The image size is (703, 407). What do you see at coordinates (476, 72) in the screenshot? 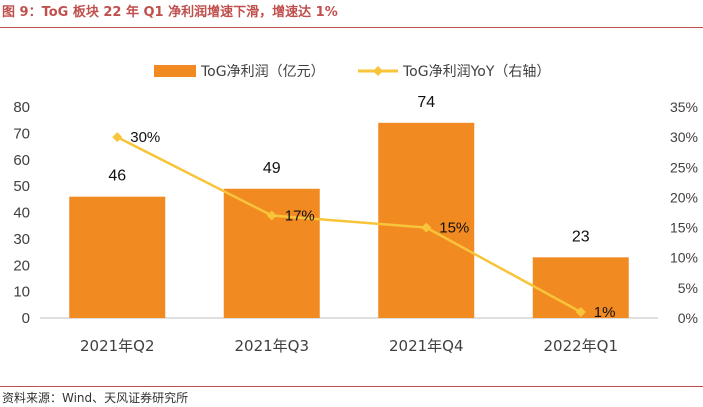
I see `legend-line-label: ToG净利润YoY（右轴）` at bounding box center [476, 72].